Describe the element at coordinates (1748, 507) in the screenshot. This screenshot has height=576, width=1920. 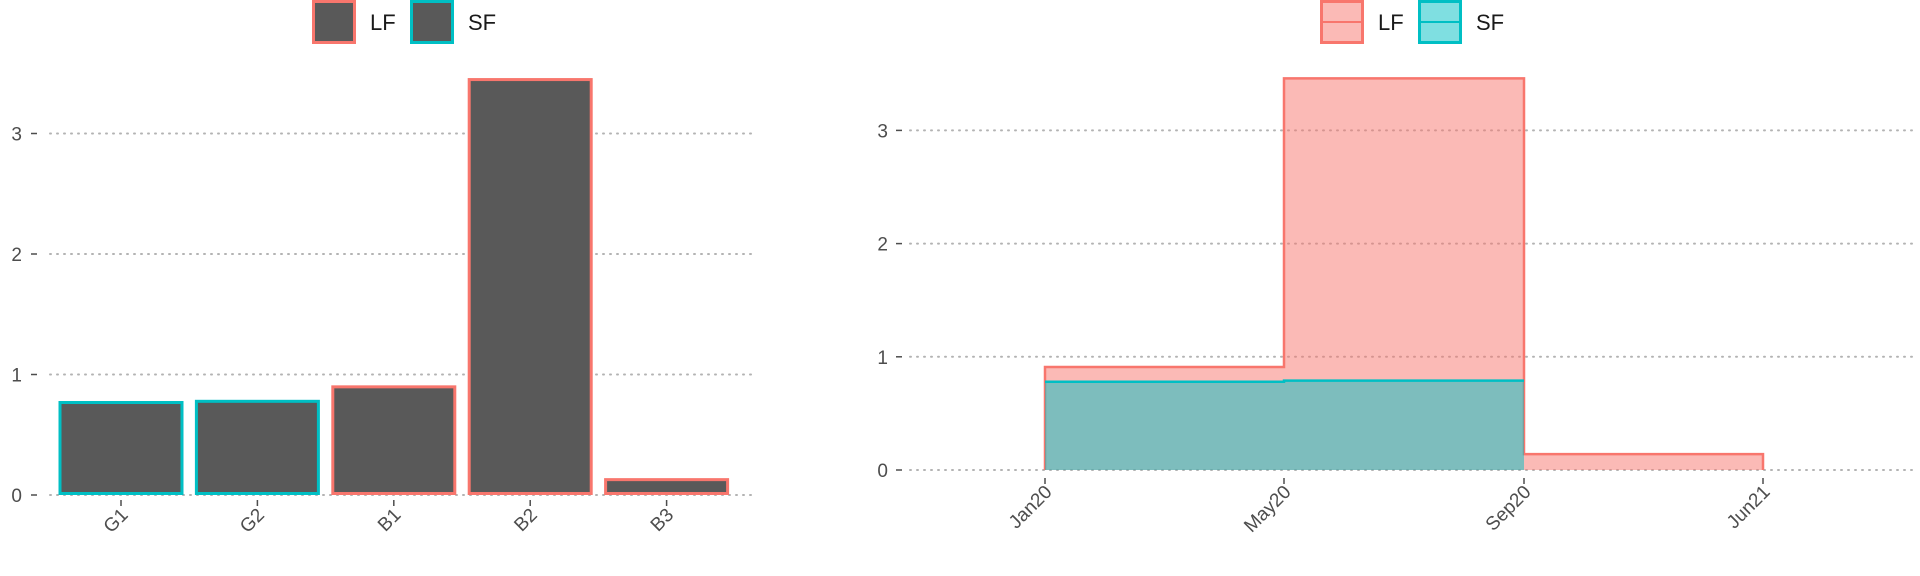
I see `x-tick-label: Jun21` at that location.